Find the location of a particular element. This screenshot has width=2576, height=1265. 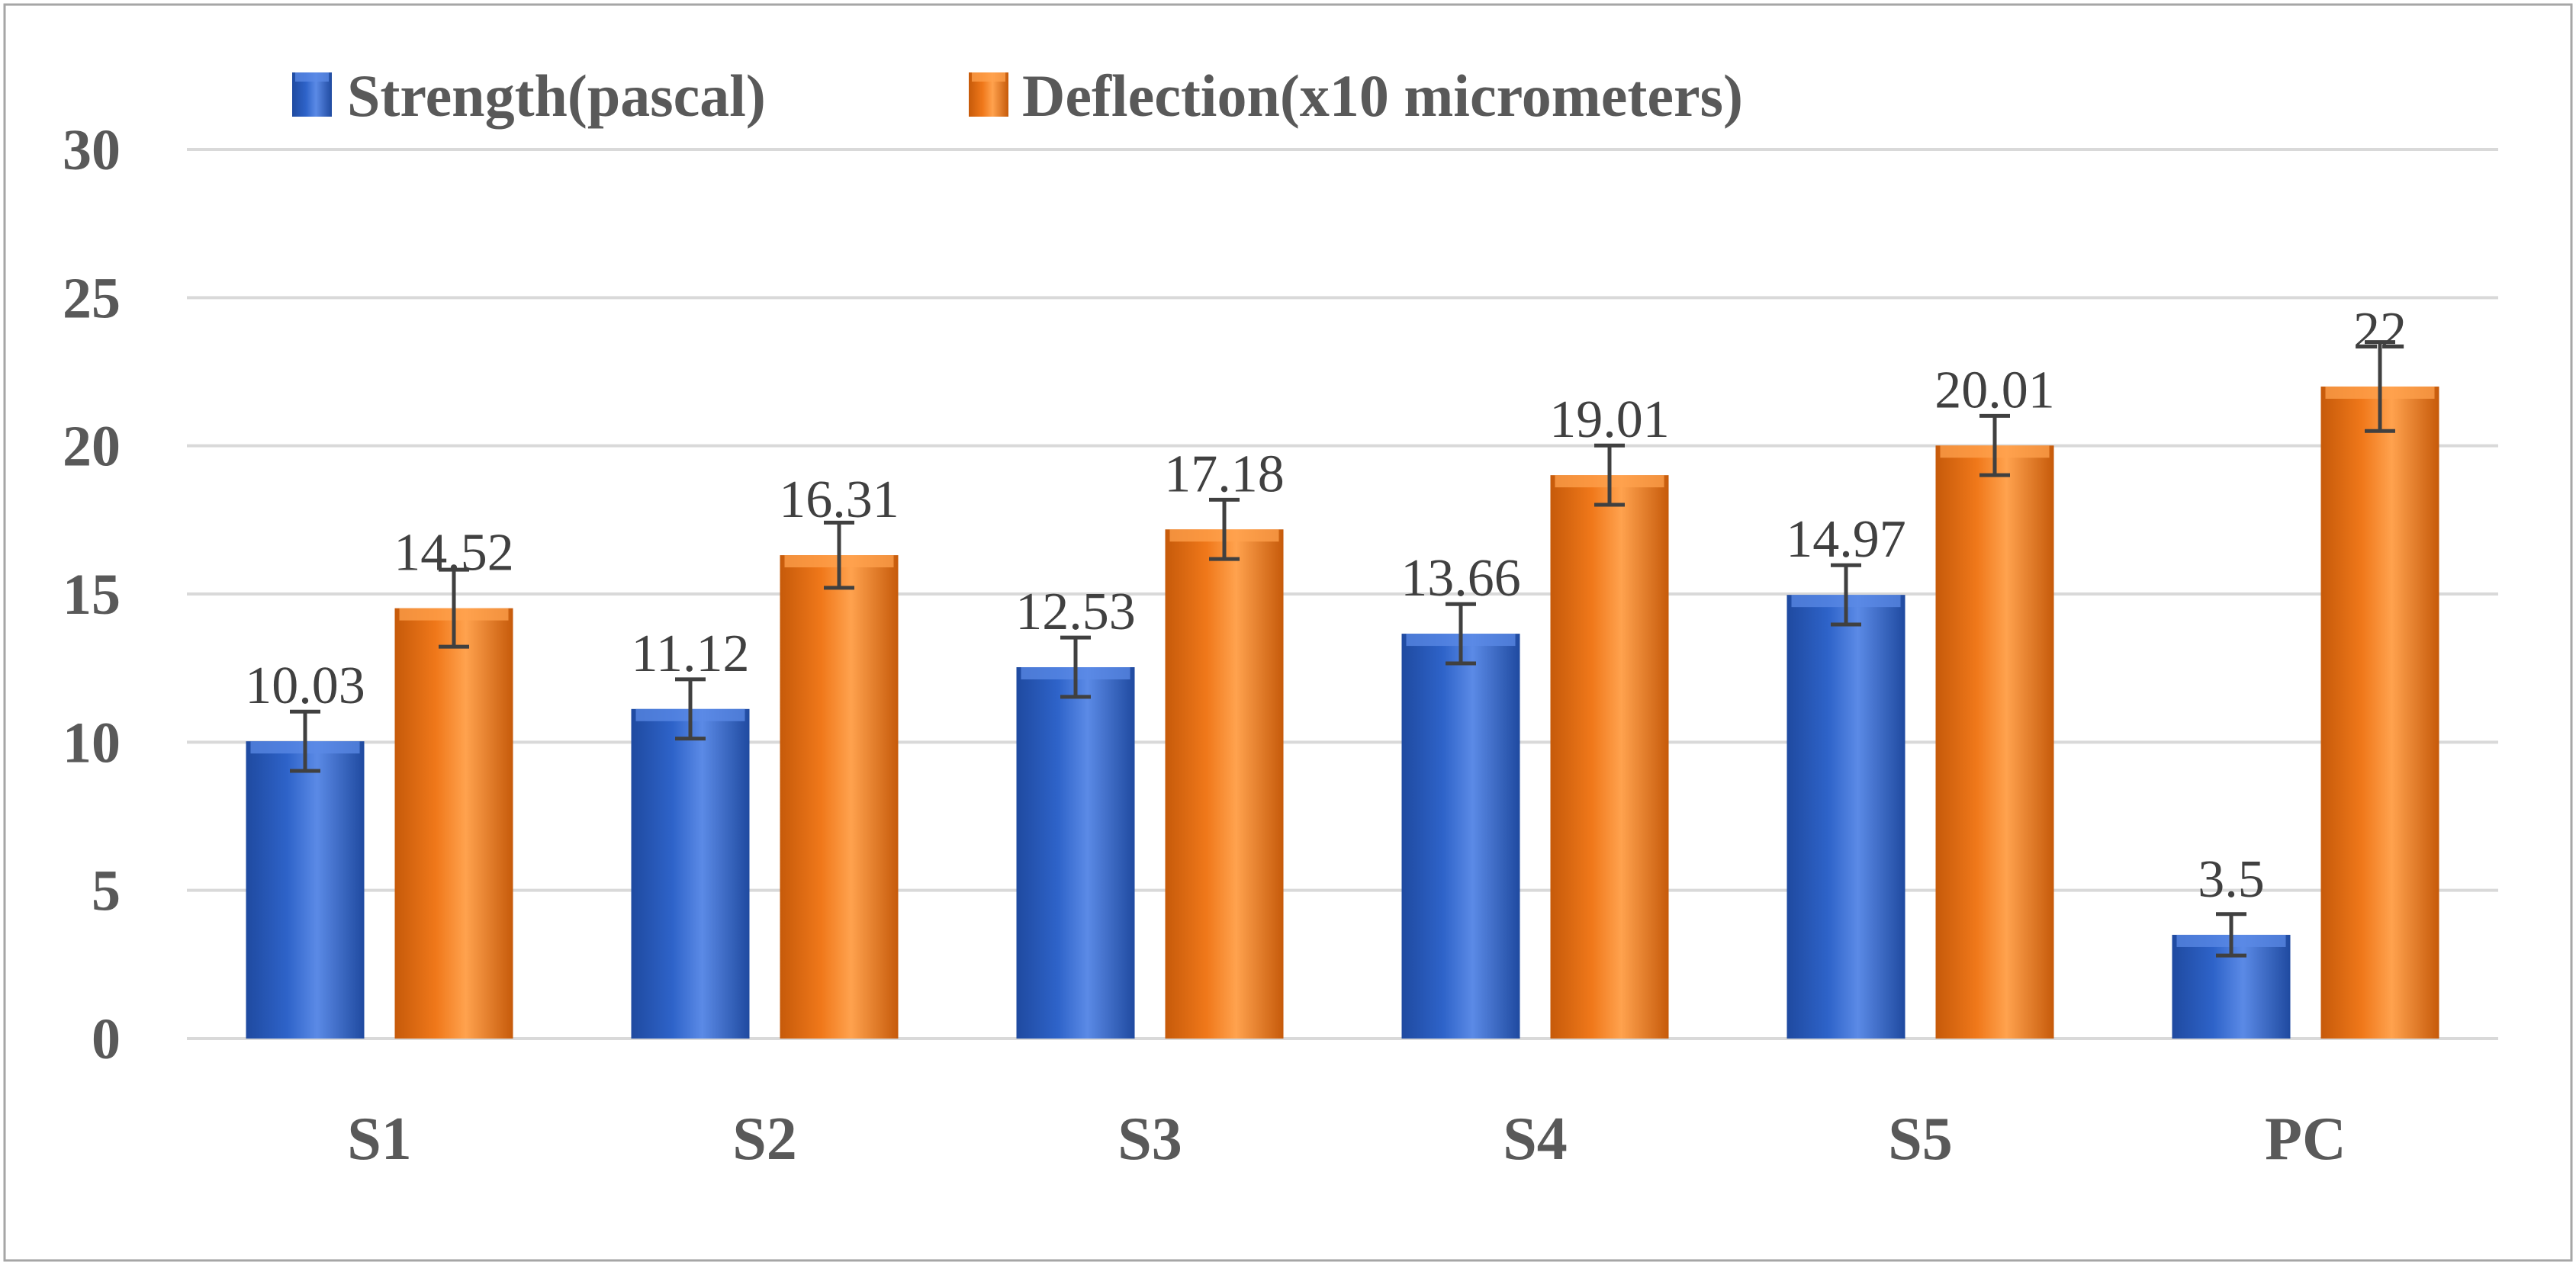

y-axis-ticks: 0 5 10 15 20 25 30 is located at coordinates (92, 594).